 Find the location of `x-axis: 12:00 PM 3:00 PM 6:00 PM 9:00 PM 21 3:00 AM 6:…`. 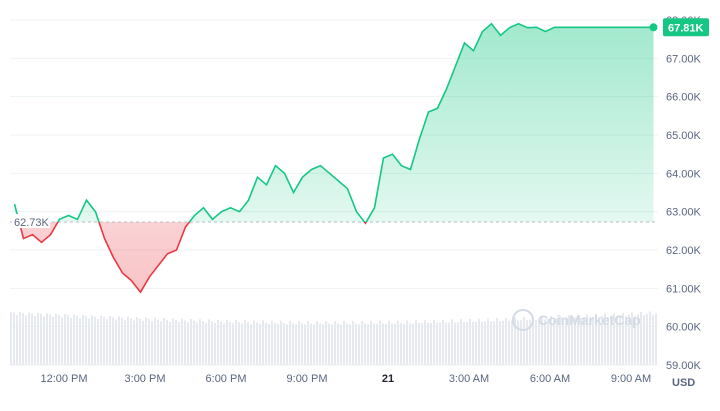

x-axis: 12:00 PM 3:00 PM 6:00 PM 9:00 PM 21 3:00 AM 6:… is located at coordinates (345, 379).